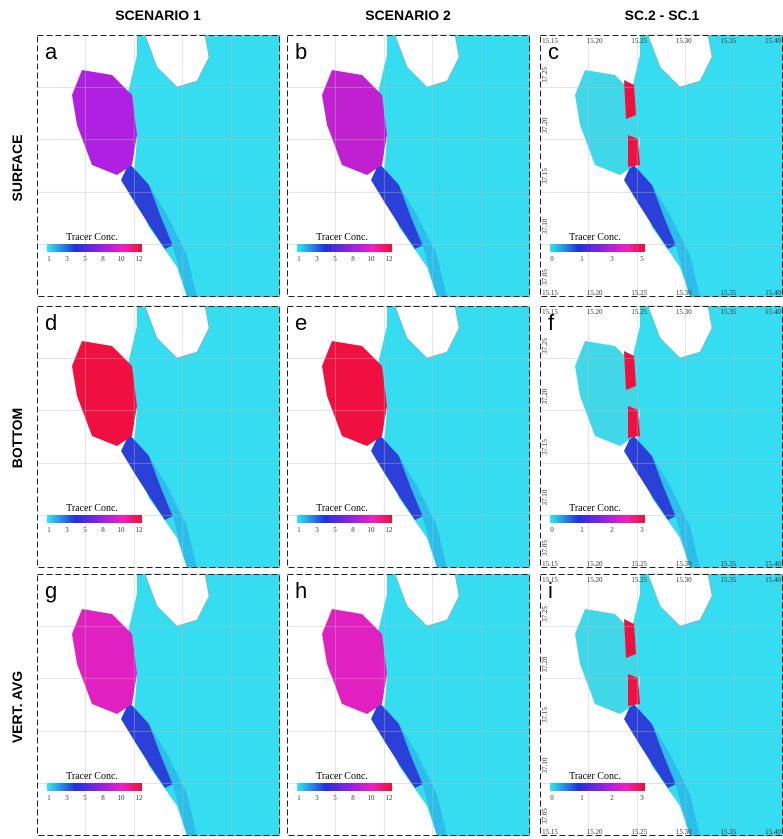 This screenshot has height=839, width=783. I want to click on column-header: SCENARIO 1, so click(158, 15).